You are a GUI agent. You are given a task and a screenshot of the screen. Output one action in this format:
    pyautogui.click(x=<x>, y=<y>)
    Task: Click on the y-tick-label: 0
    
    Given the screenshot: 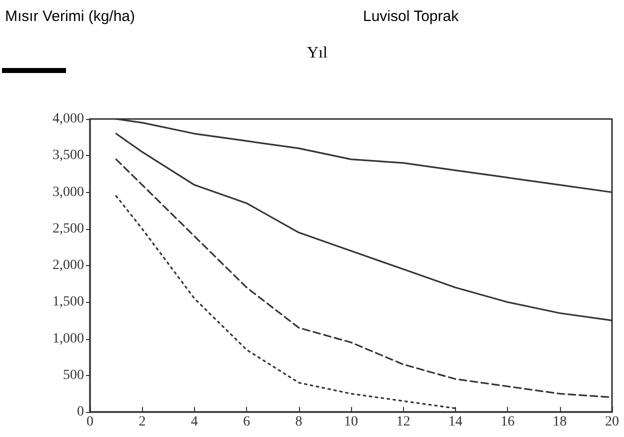 What is the action you would take?
    pyautogui.click(x=80, y=412)
    